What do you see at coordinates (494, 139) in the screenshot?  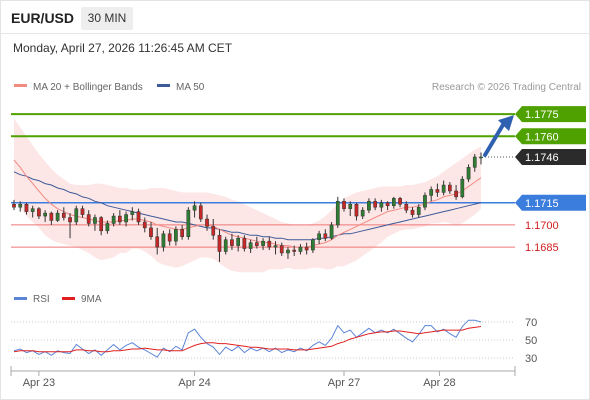 I see `projection-arrow` at bounding box center [494, 139].